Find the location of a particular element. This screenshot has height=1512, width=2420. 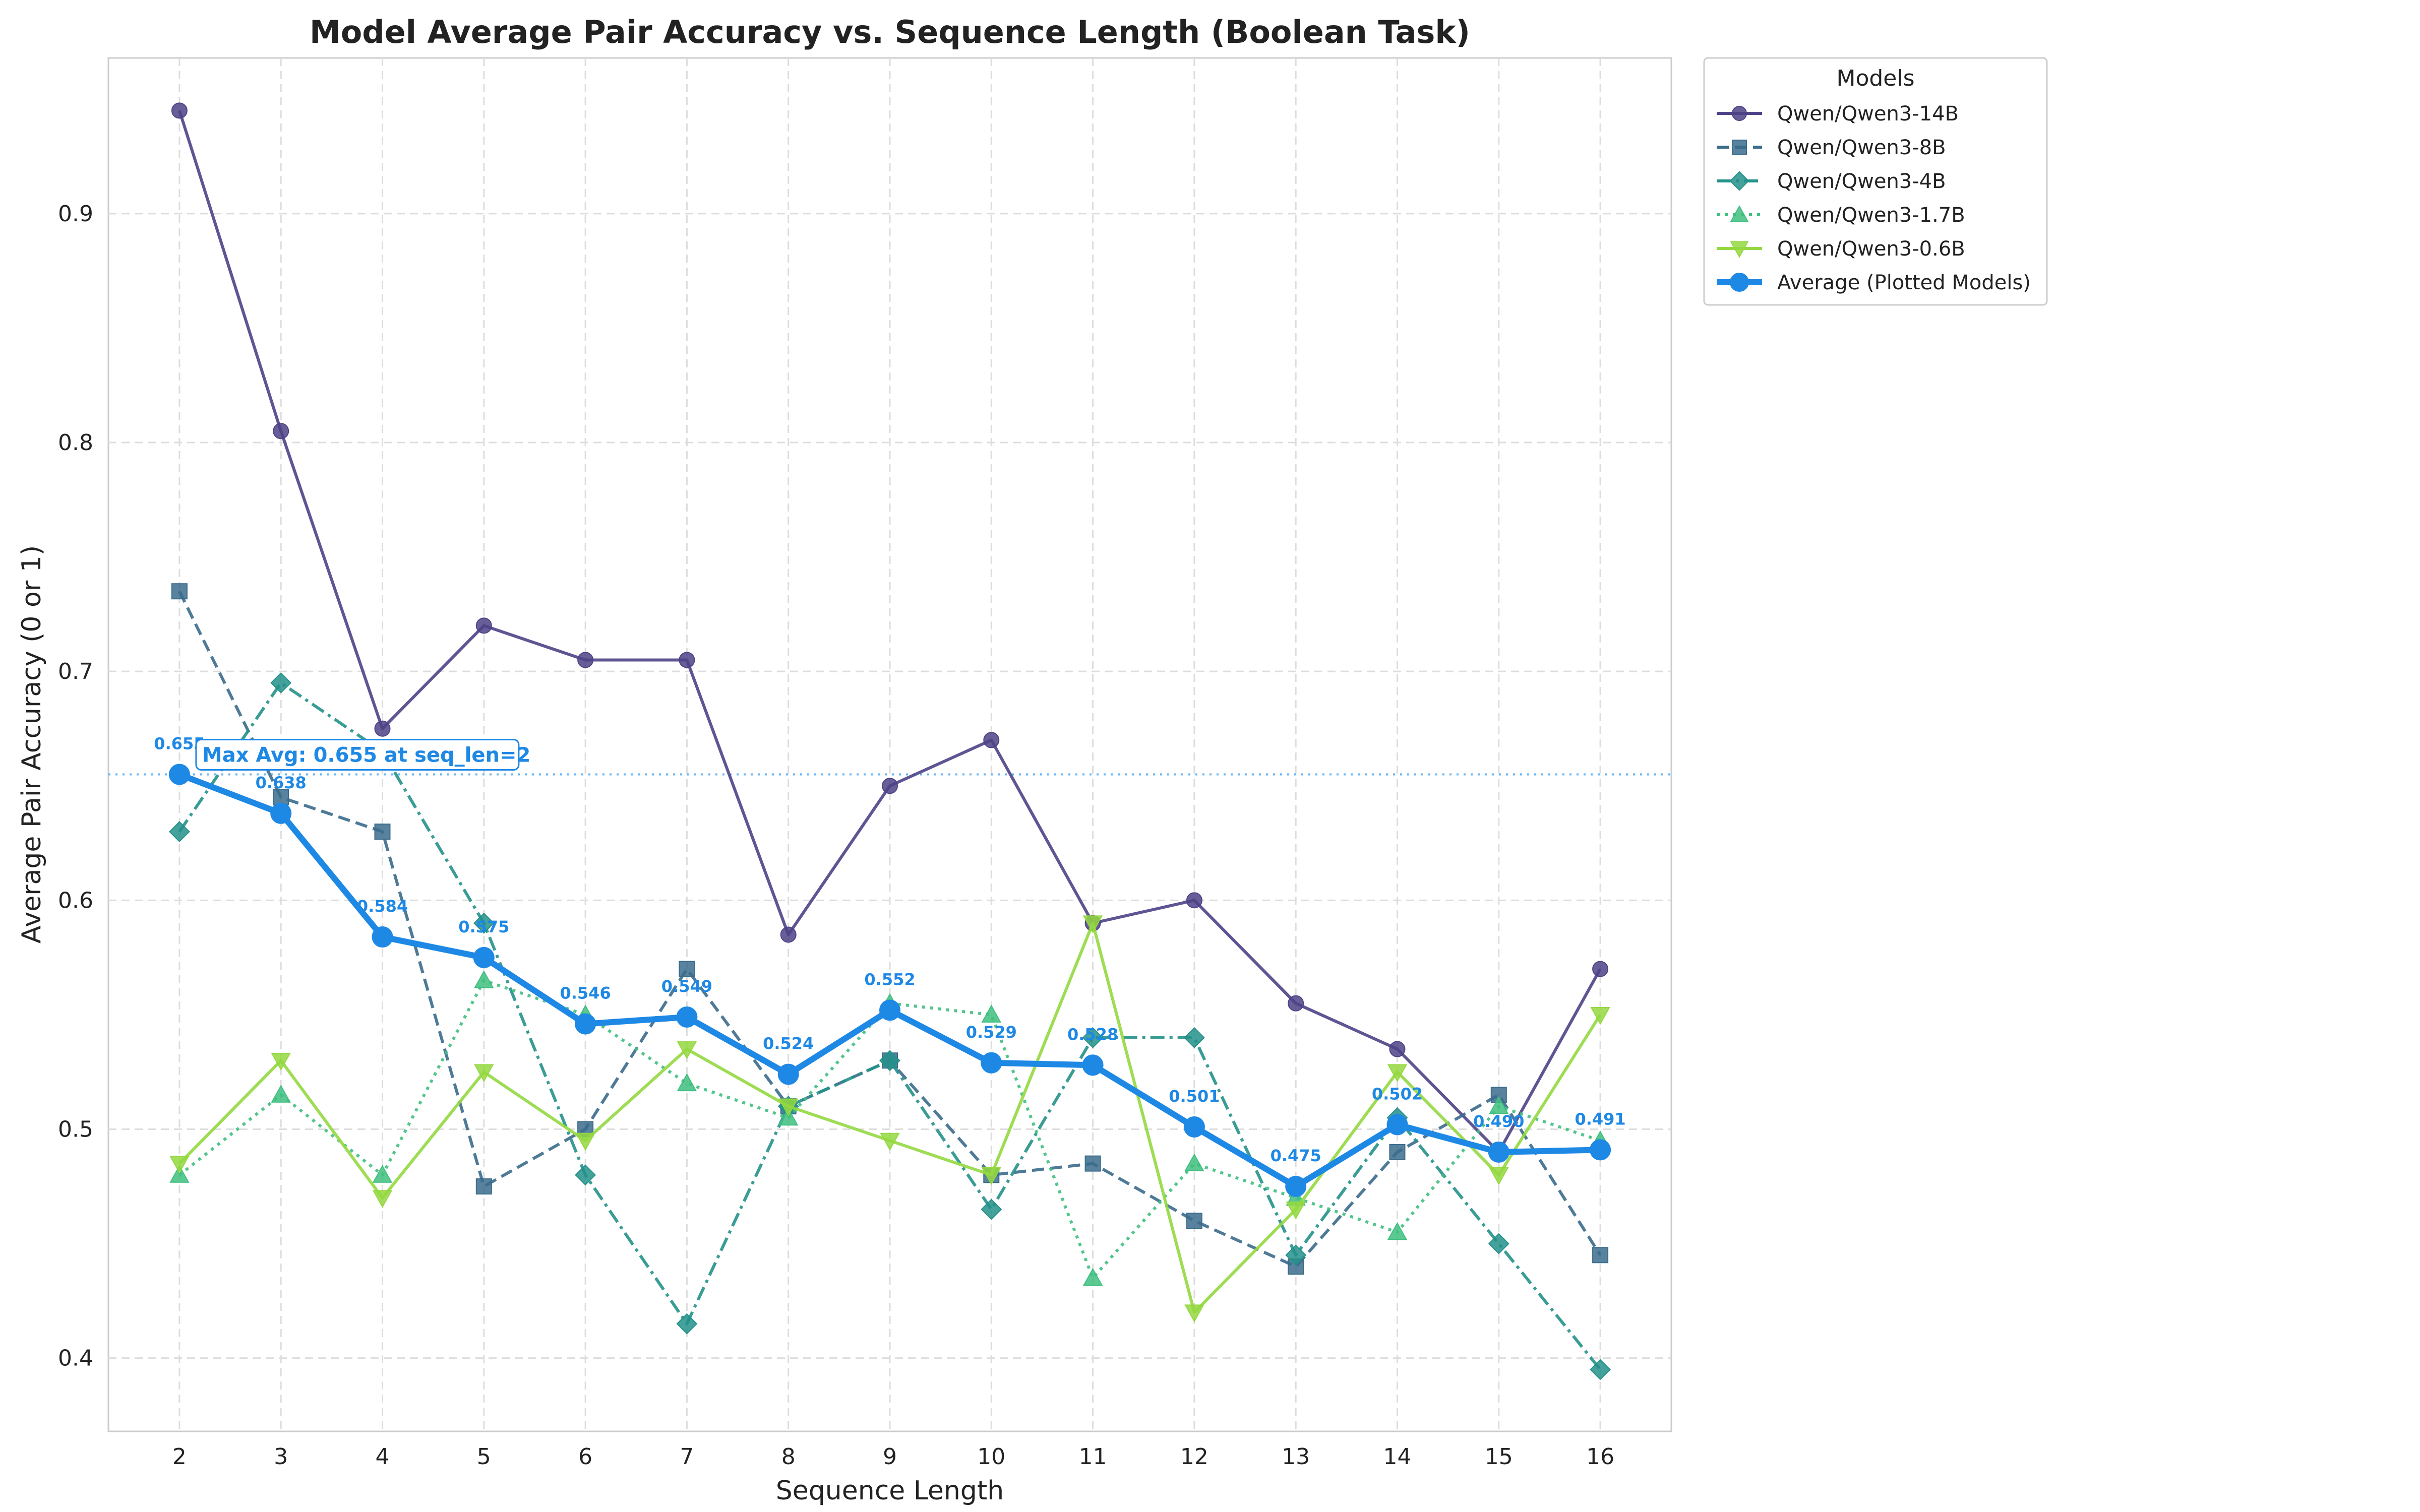

y-axis-ticks: 0.4 0.5 0.6 0.7 0.8 0.9 is located at coordinates (75, 786).